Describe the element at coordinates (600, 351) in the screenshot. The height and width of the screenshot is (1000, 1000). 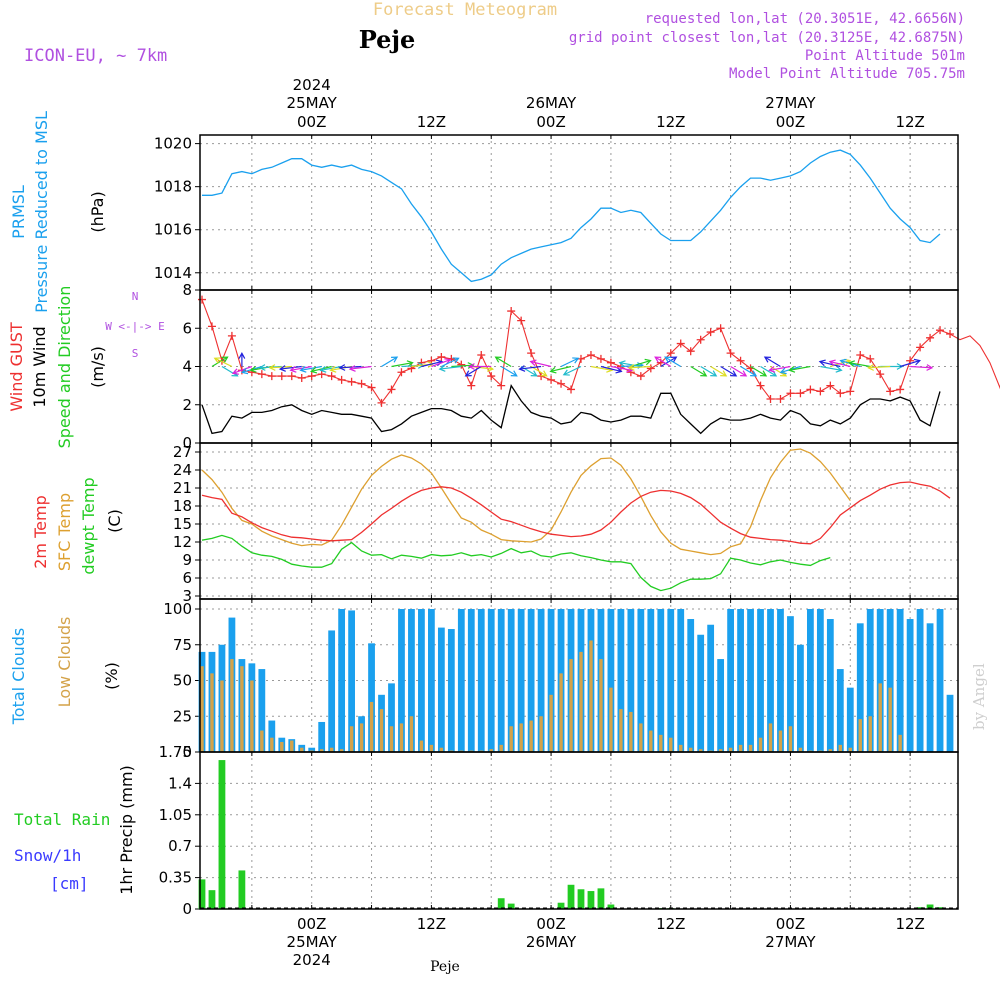
I see `gust-line` at that location.